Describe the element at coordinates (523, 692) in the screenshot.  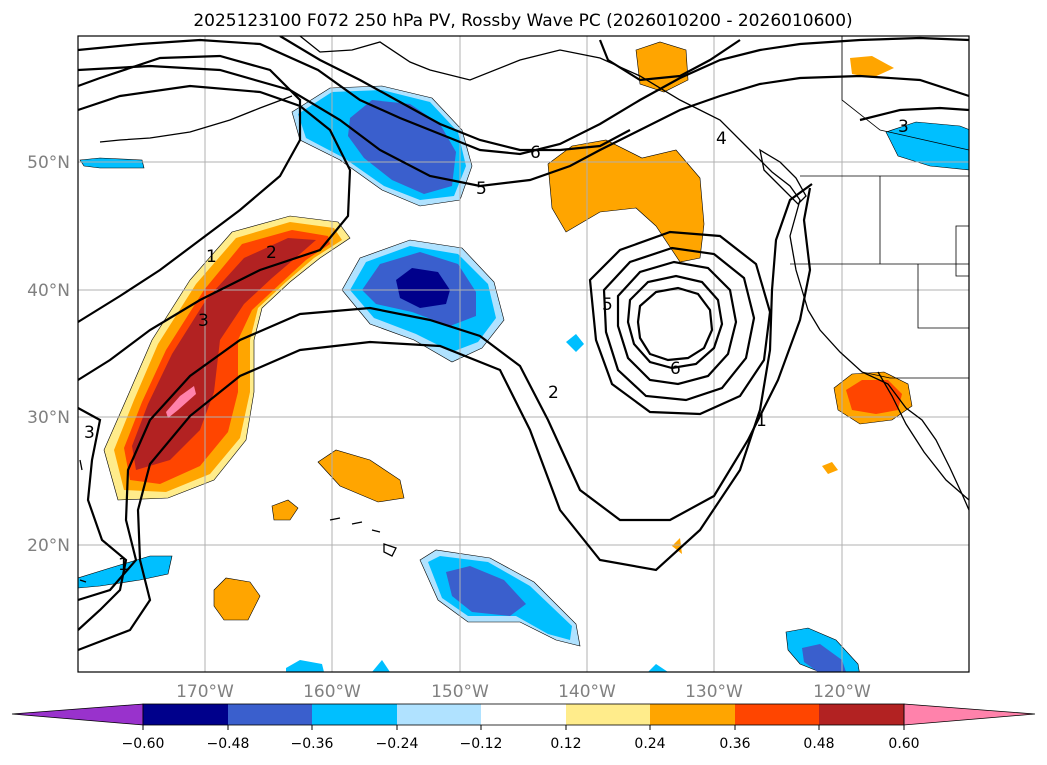
I see `longitude-axis: 170°W 160°W 150°W 140°W 130°W 120°W` at that location.